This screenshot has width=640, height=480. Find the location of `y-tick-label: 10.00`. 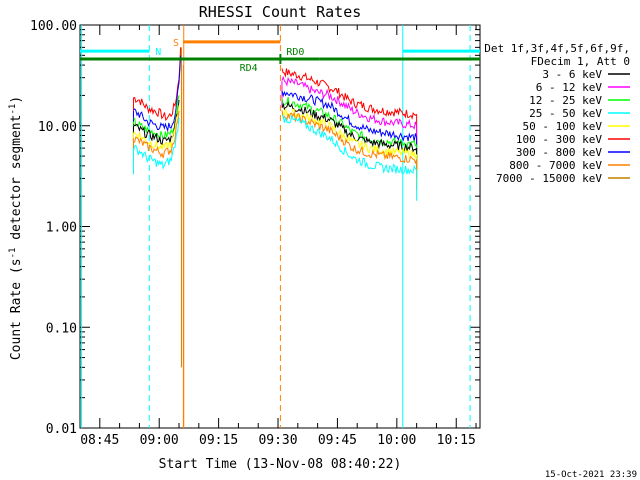

y-tick-label: 10.00 is located at coordinates (57, 127).